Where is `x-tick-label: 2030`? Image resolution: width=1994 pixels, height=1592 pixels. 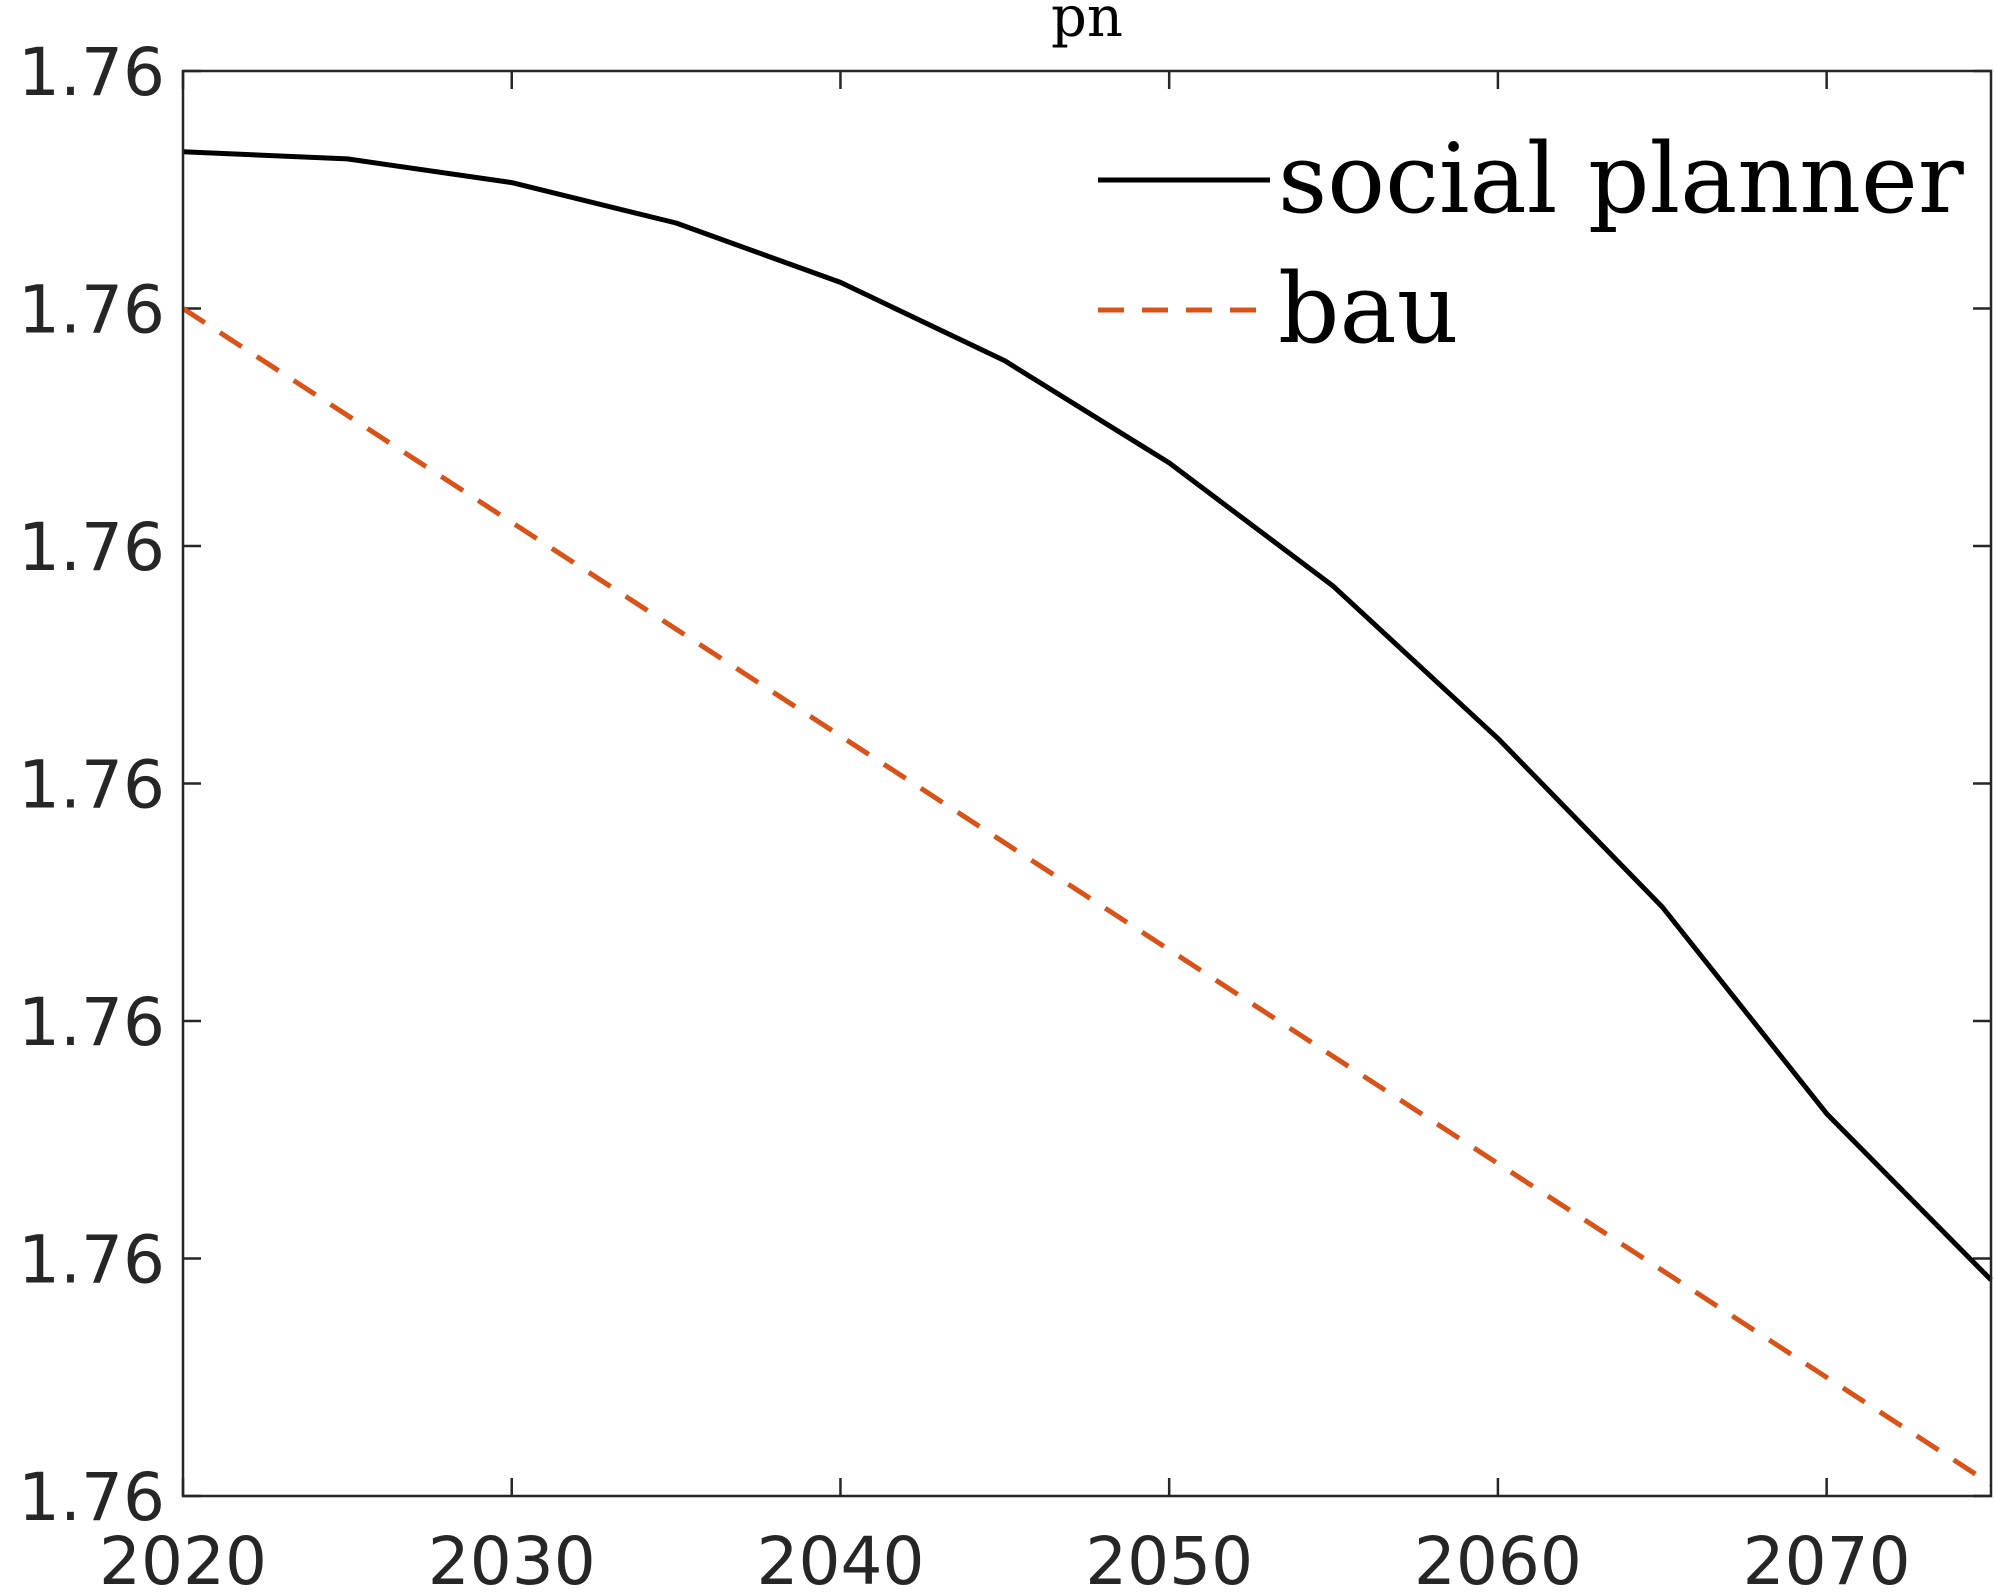
x-tick-label: 2030 is located at coordinates (512, 1557).